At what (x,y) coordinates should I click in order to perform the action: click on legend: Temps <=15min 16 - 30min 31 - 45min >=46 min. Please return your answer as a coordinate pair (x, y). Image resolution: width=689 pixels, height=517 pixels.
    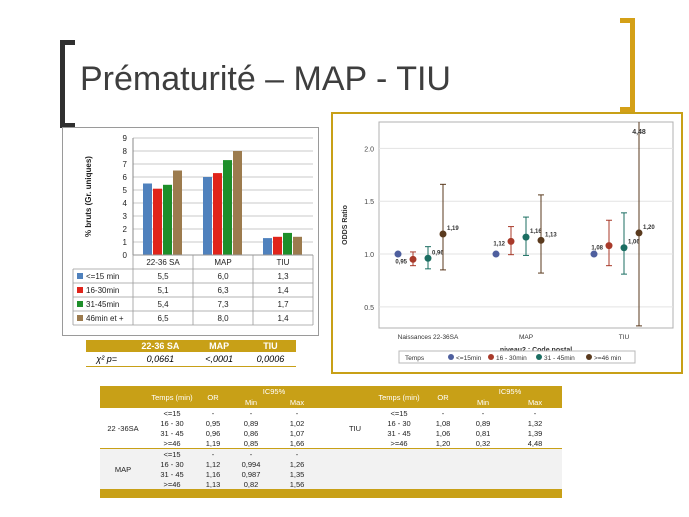
    Looking at the image, I should click on (517, 357).